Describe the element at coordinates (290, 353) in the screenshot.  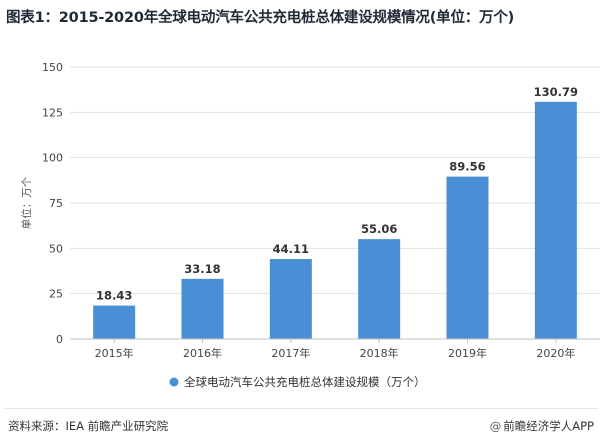
I see `x-tick-label: 2017年` at that location.